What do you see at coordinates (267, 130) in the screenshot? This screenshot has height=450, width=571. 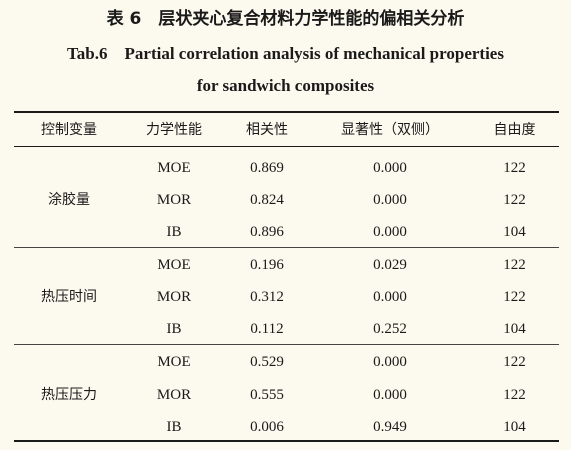 I see `header-correlation: 相关性` at bounding box center [267, 130].